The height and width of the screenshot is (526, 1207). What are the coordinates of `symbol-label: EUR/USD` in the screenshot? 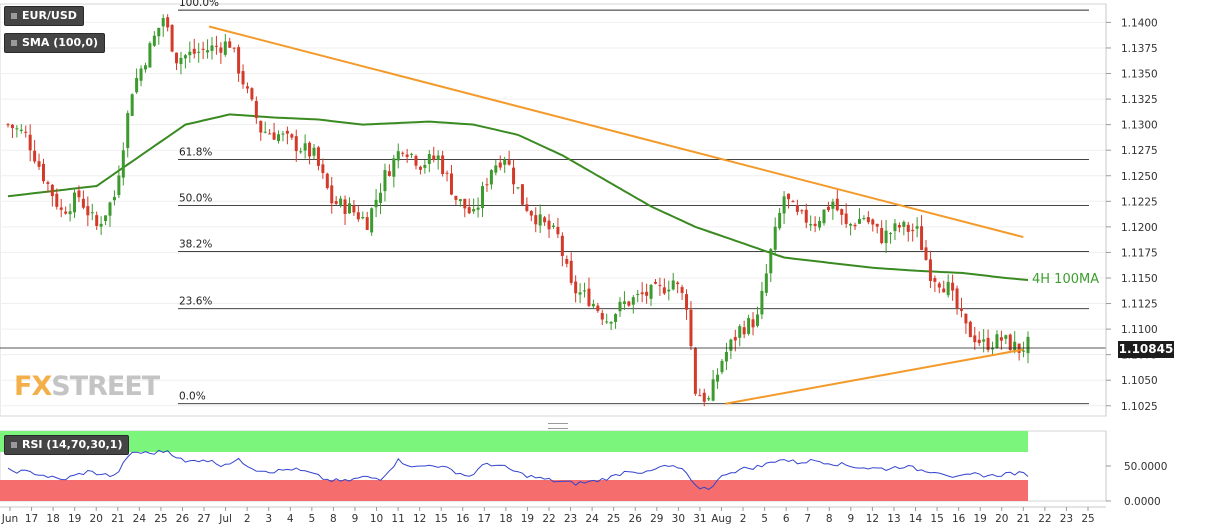 It's located at (44, 16).